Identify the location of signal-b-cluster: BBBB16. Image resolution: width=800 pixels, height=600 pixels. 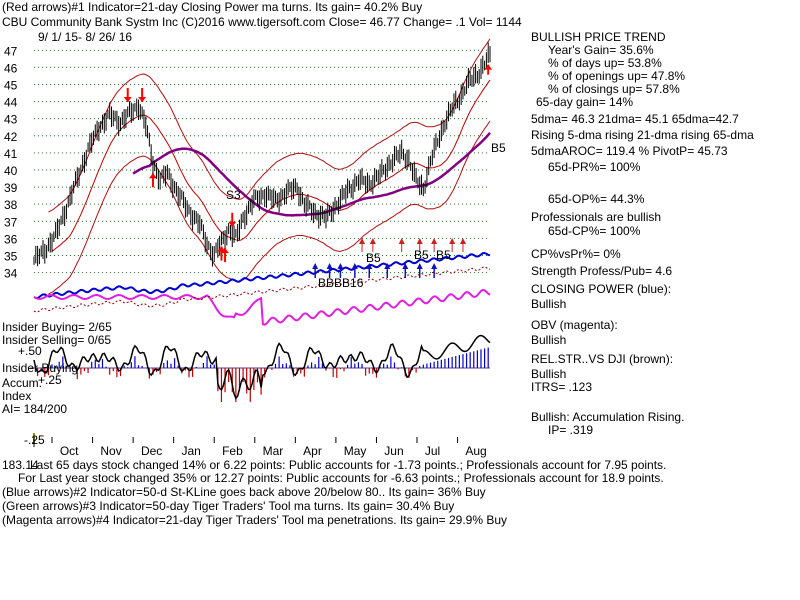
(341, 283).